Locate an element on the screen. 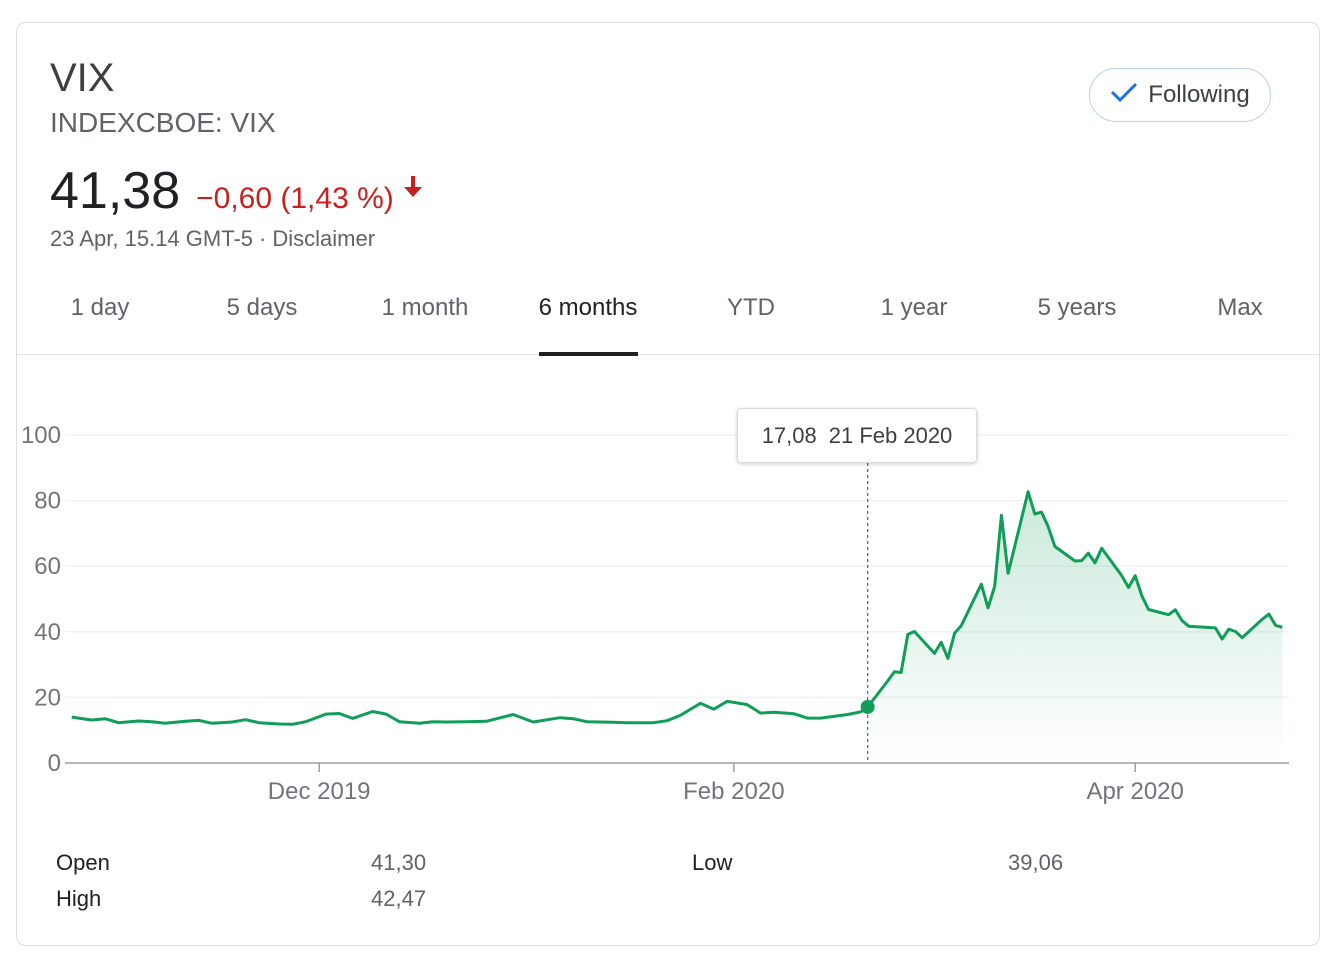  check-icon is located at coordinates (1124, 95).